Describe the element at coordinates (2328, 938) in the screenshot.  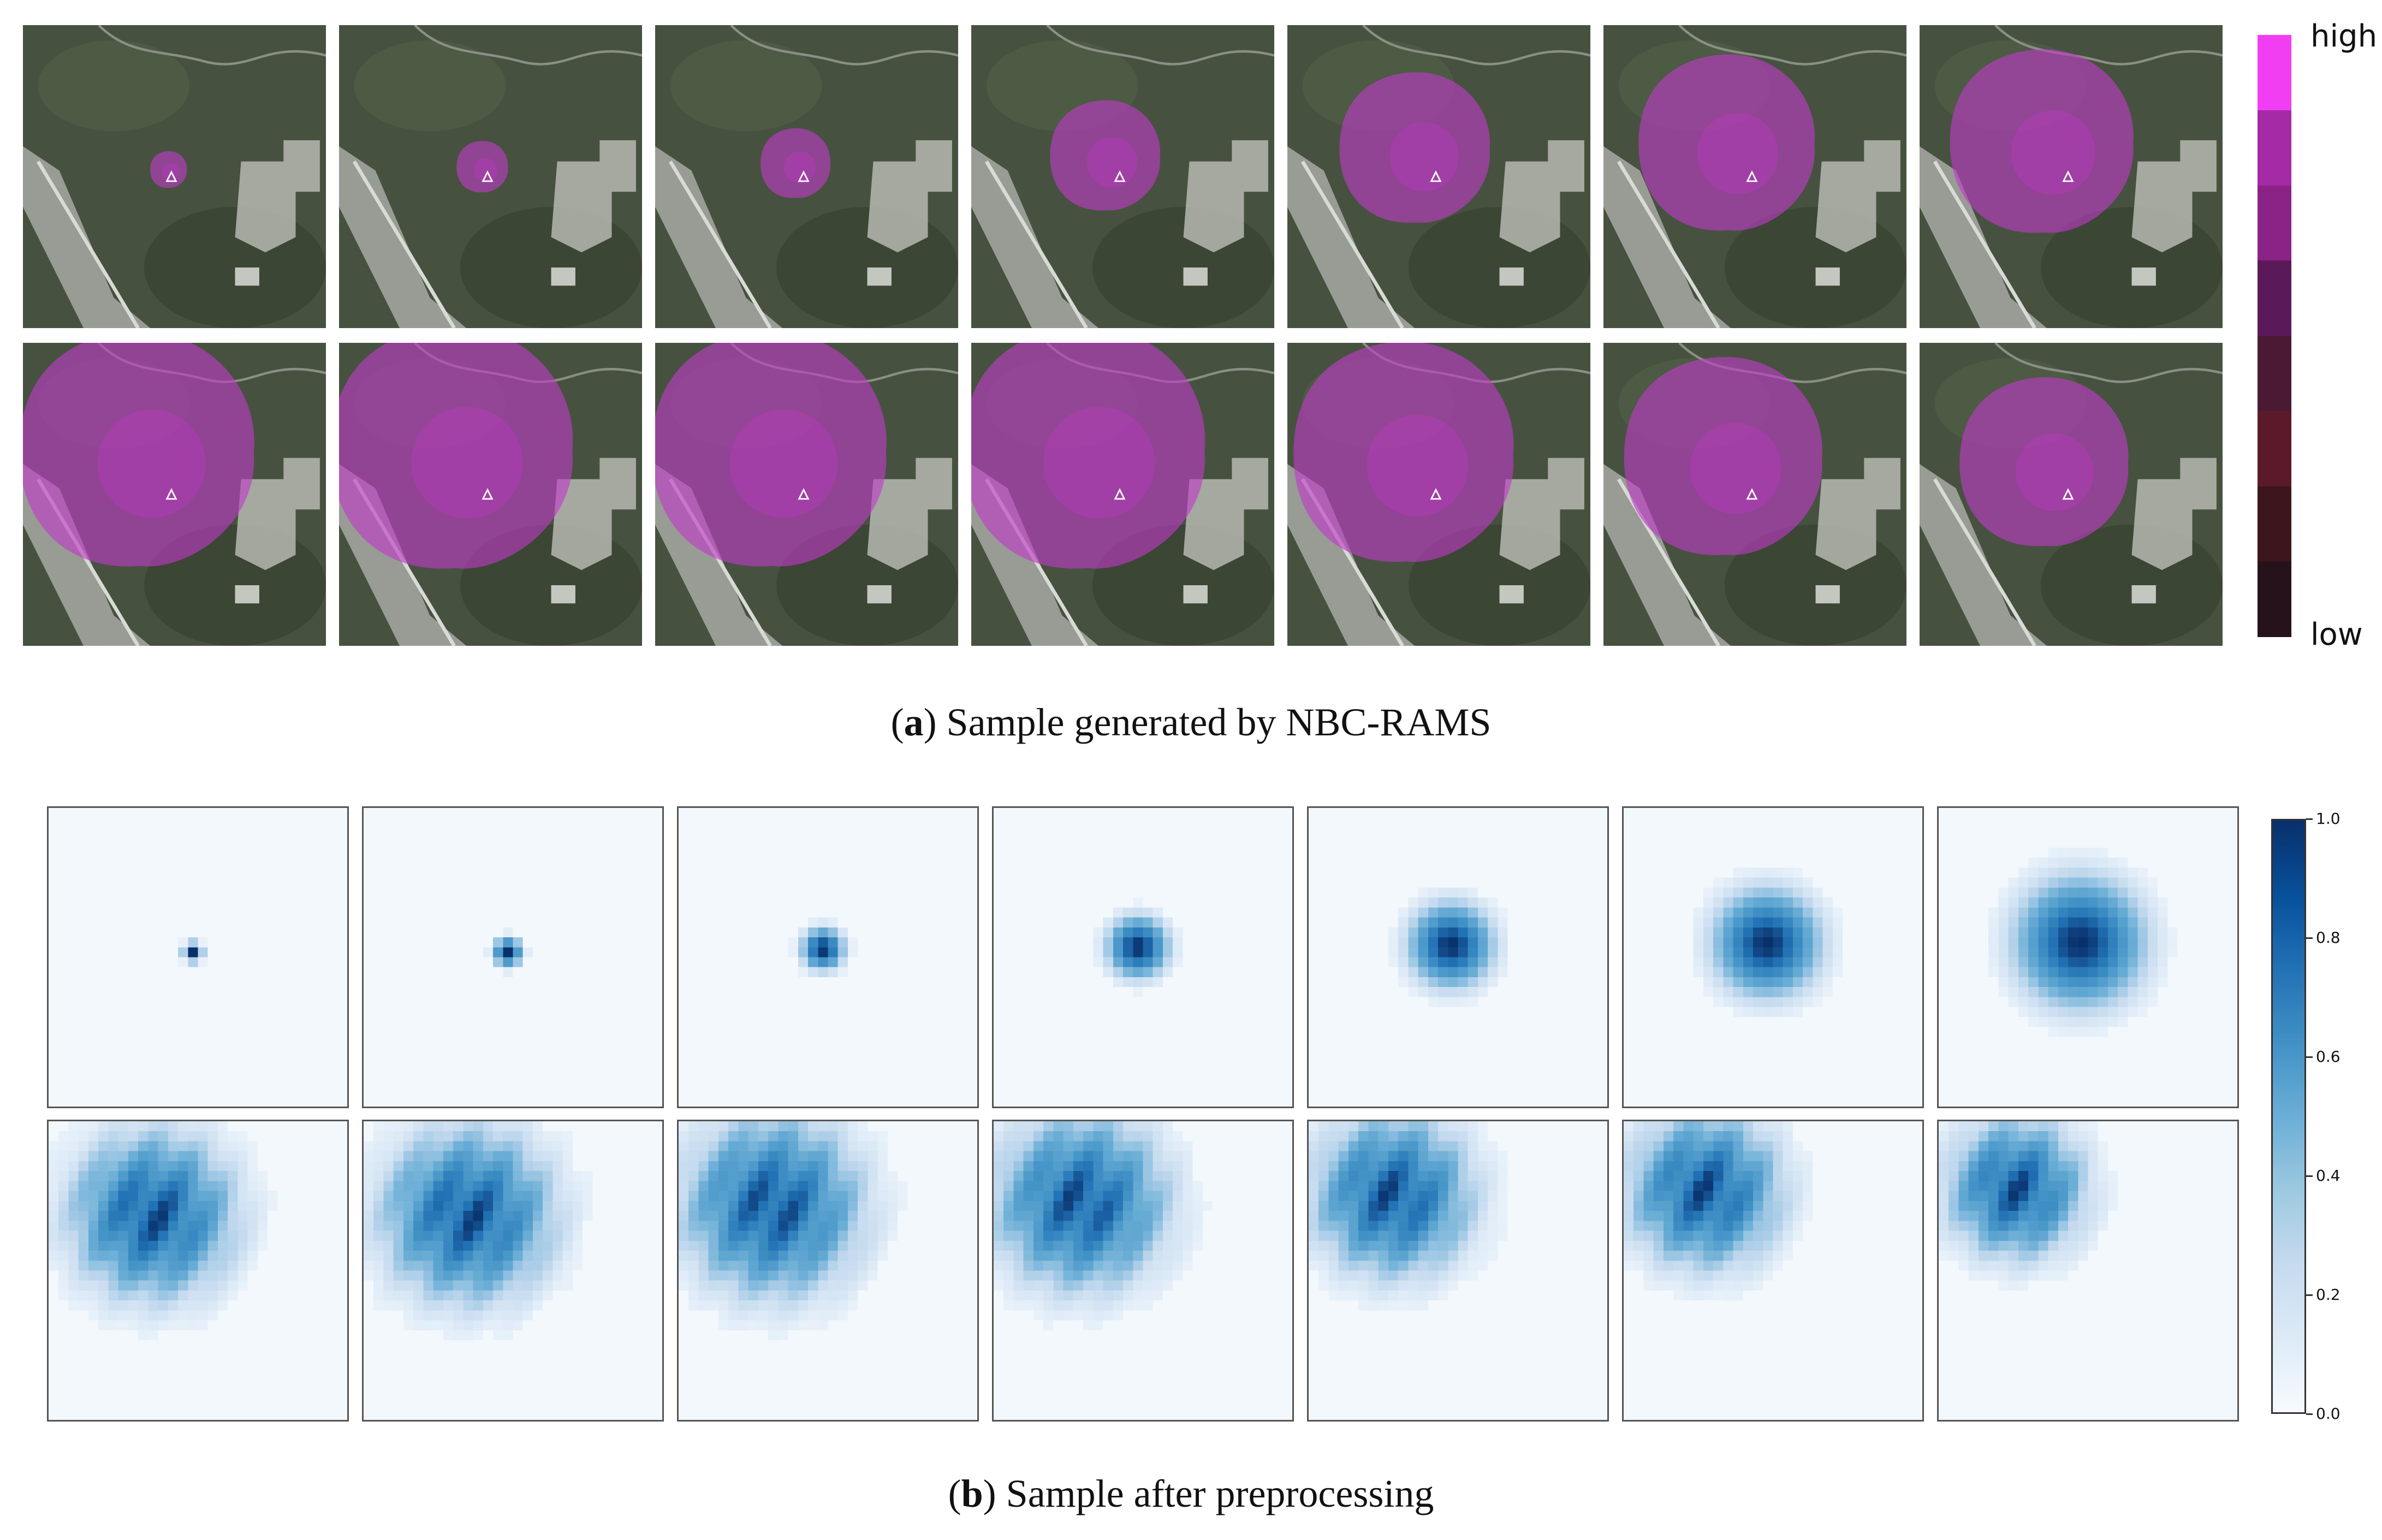
I see `colorbar-tick-label: 0.8` at that location.